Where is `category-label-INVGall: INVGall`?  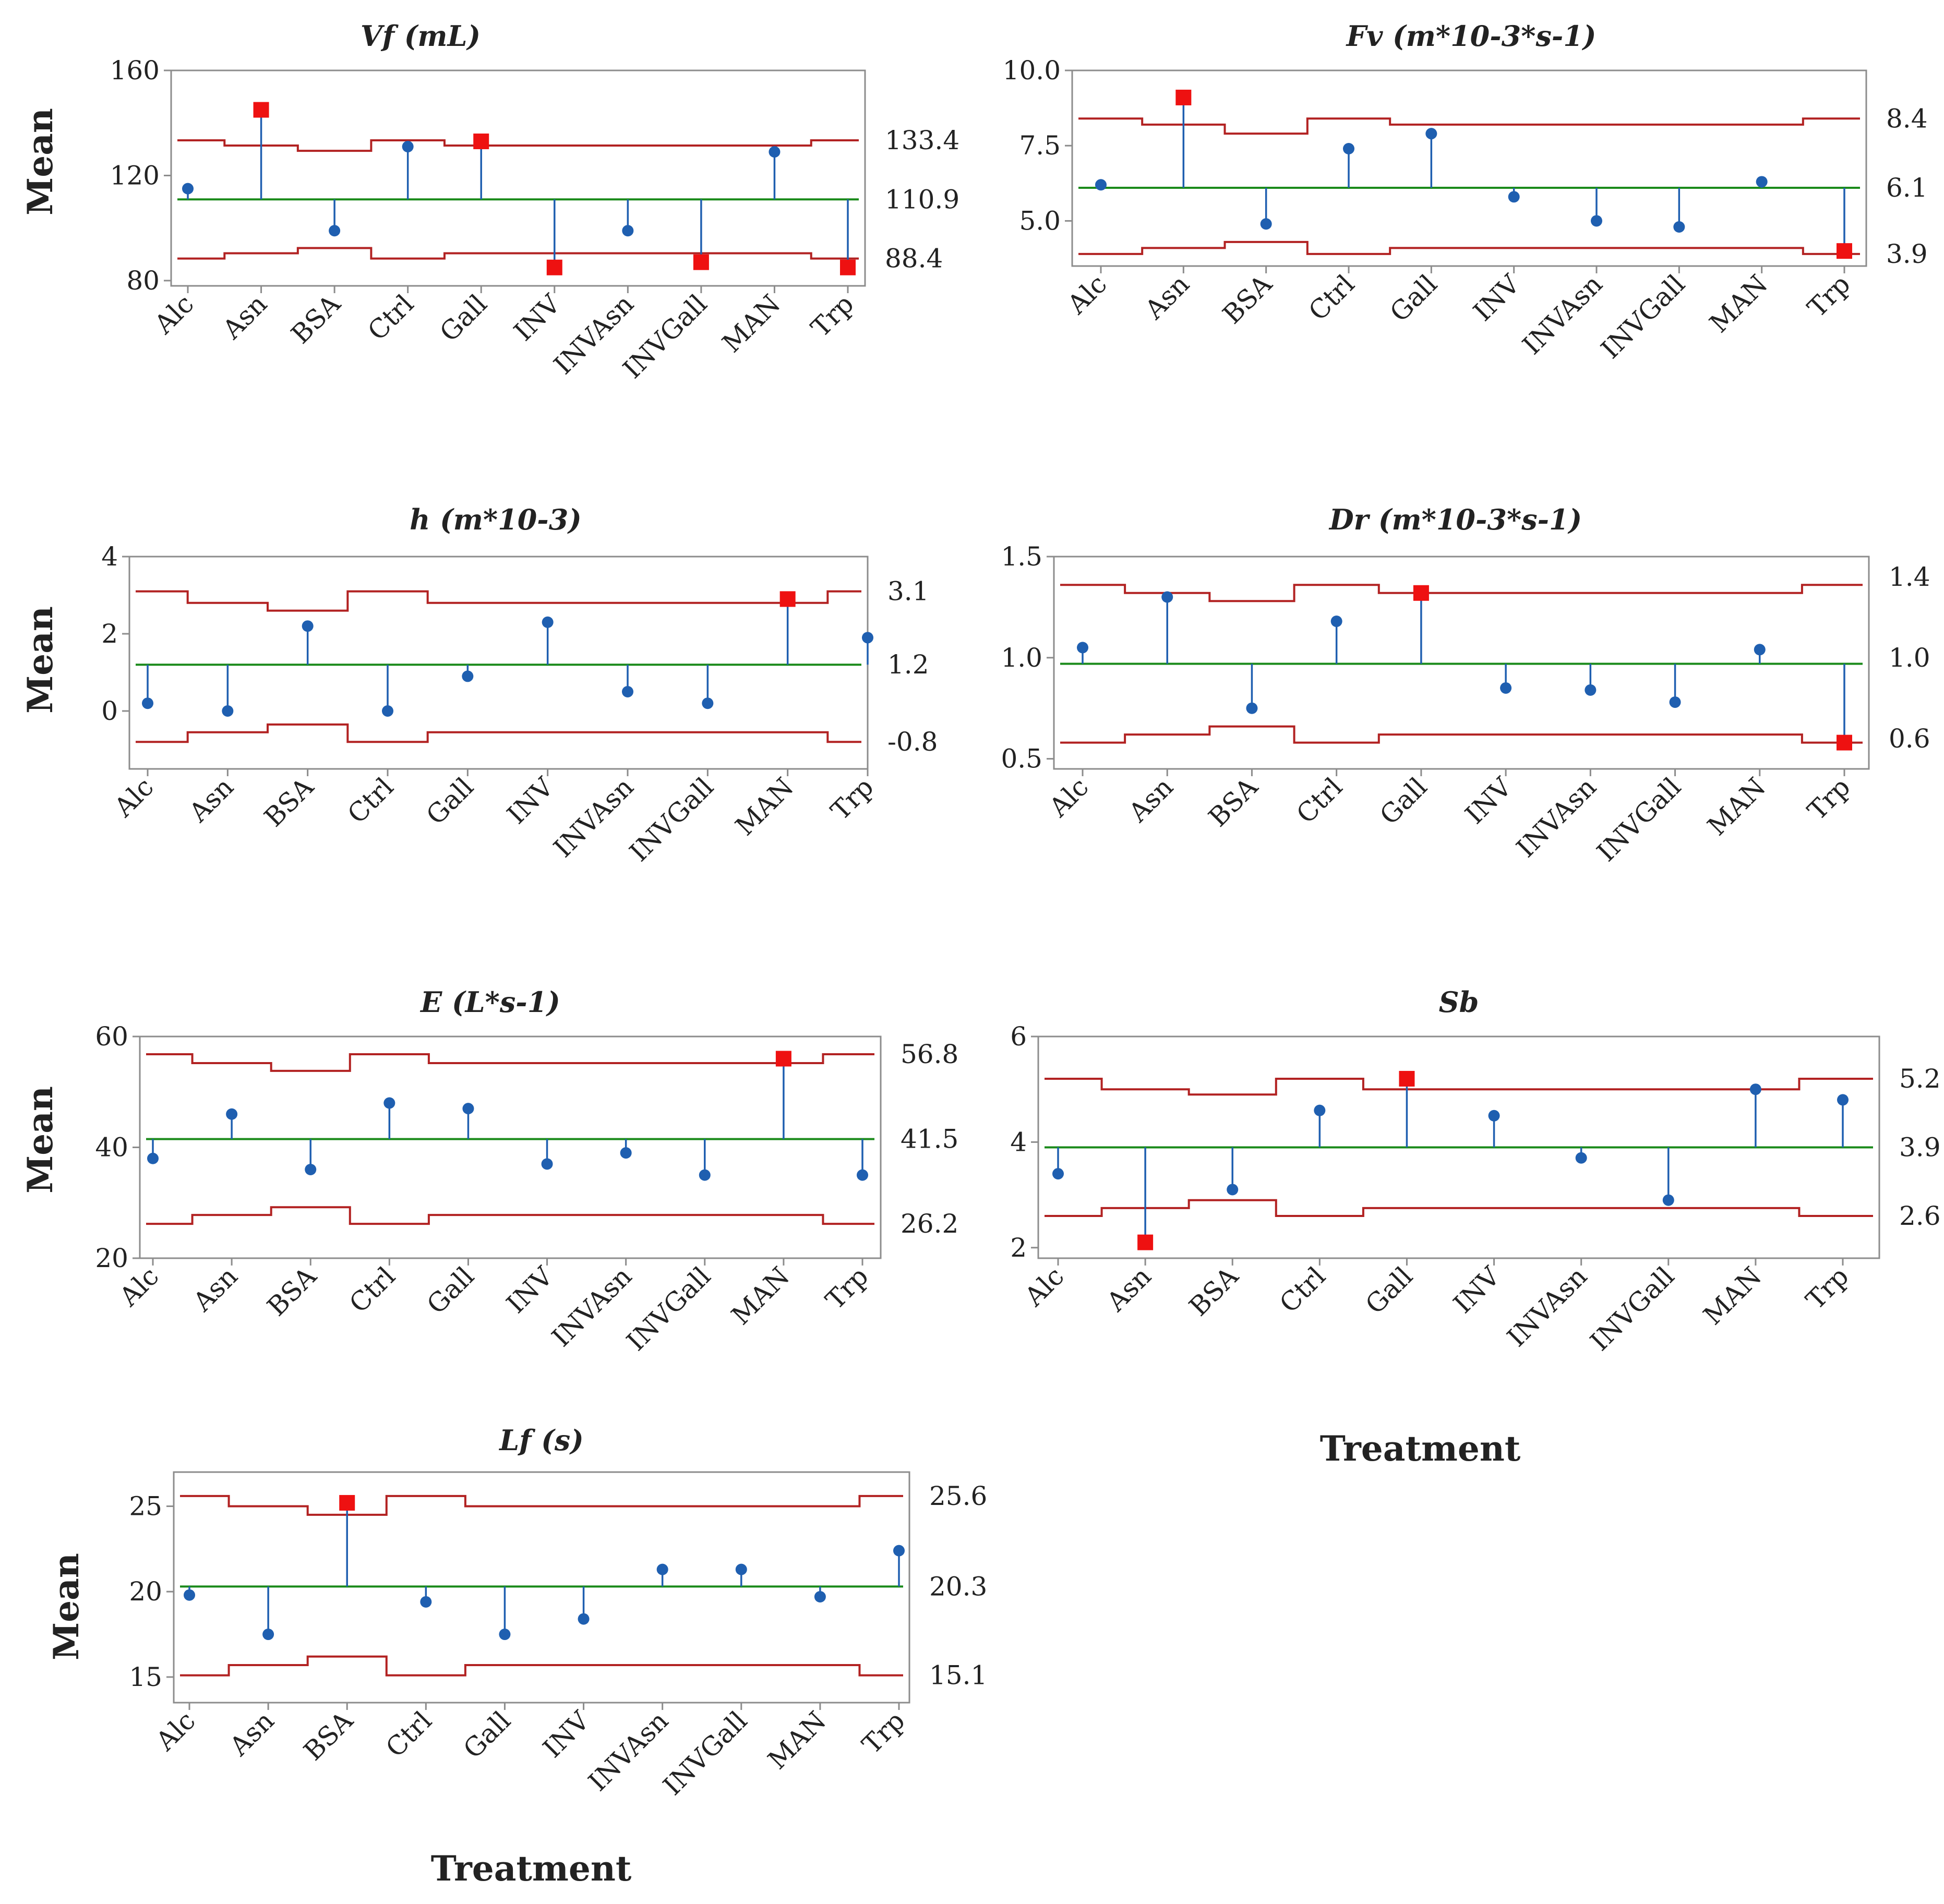 category-label-INVGall: INVGall is located at coordinates (1632, 1309).